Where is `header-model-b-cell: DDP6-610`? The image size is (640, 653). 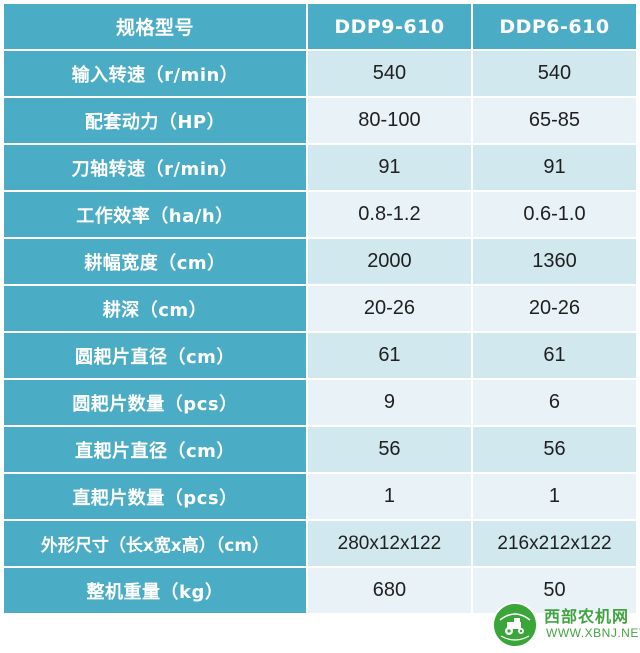 header-model-b-cell: DDP6-610 is located at coordinates (554, 26).